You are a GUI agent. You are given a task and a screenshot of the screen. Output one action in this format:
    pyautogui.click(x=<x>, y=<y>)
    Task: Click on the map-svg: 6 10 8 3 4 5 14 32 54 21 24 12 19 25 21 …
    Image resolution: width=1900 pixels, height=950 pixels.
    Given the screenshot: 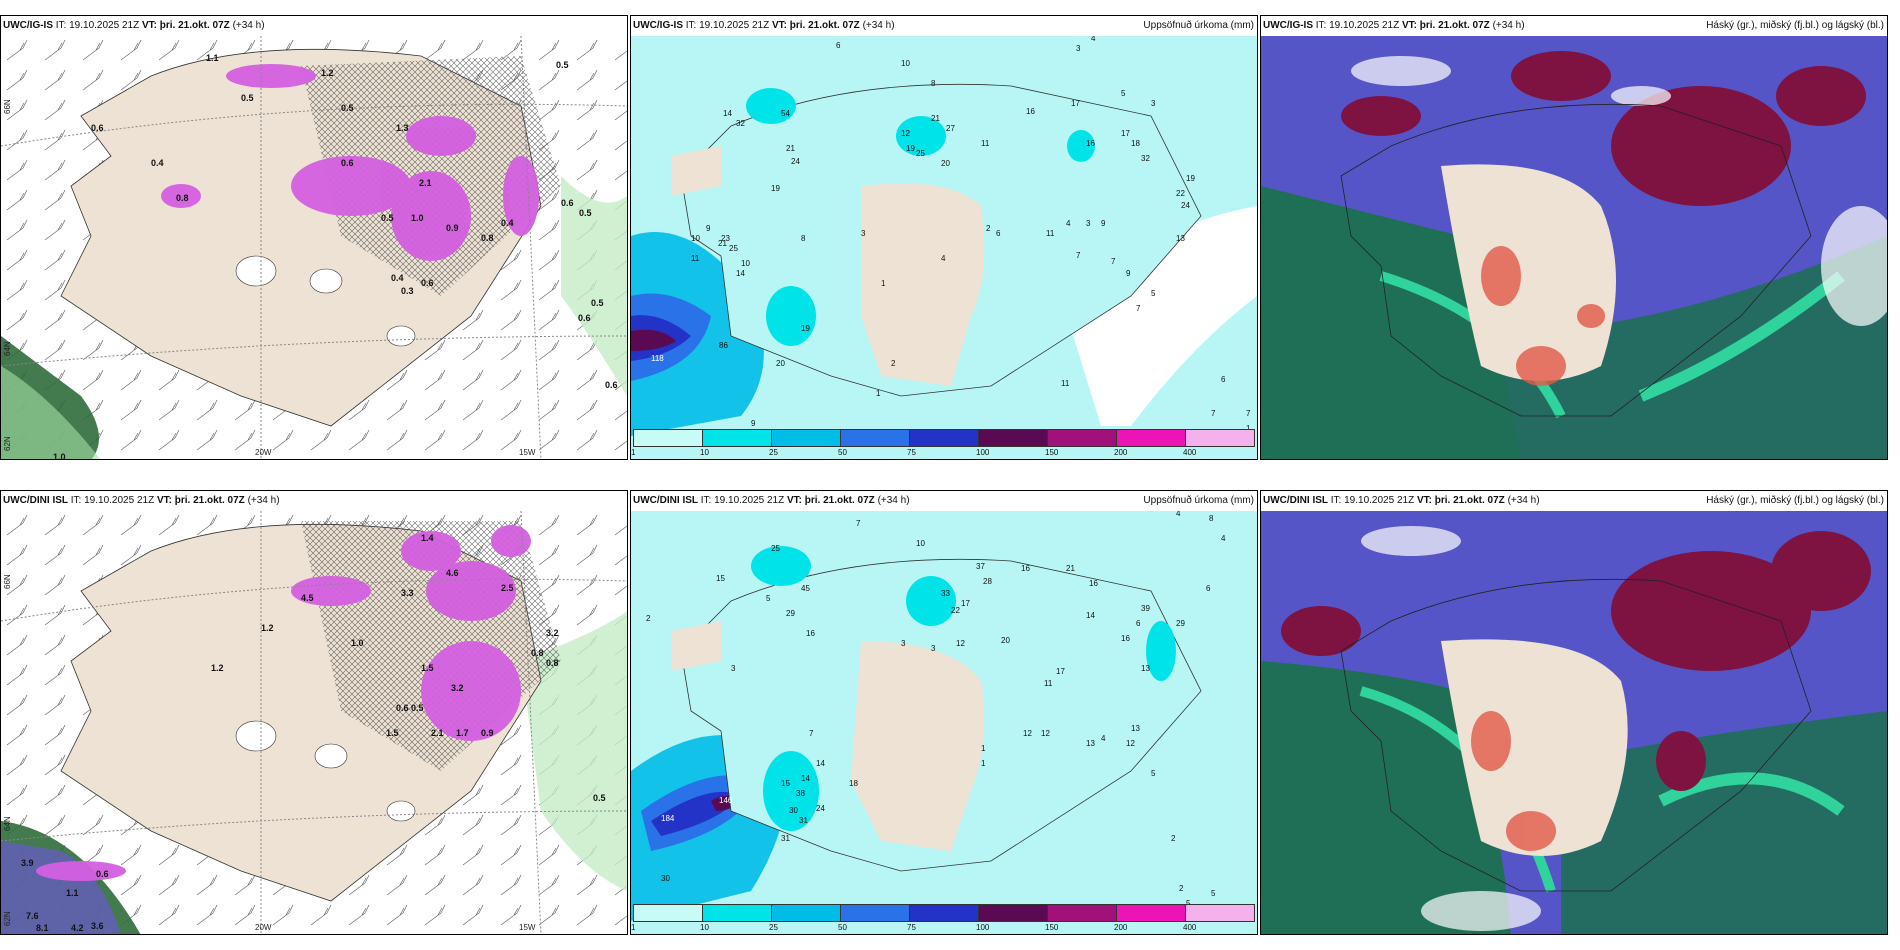 What is the action you would take?
    pyautogui.click(x=944, y=246)
    